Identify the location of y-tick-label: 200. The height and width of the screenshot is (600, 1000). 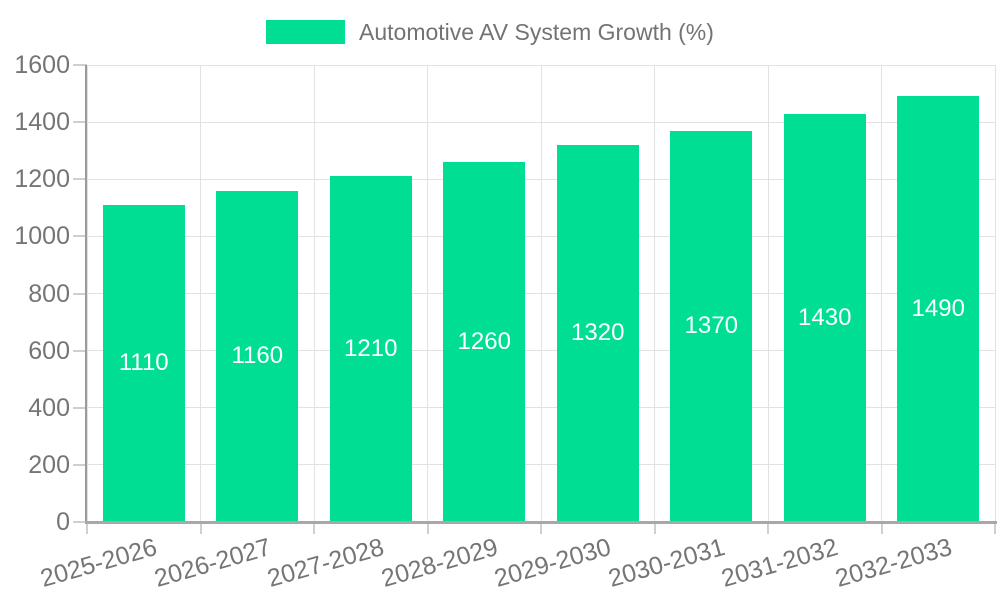
(49, 464).